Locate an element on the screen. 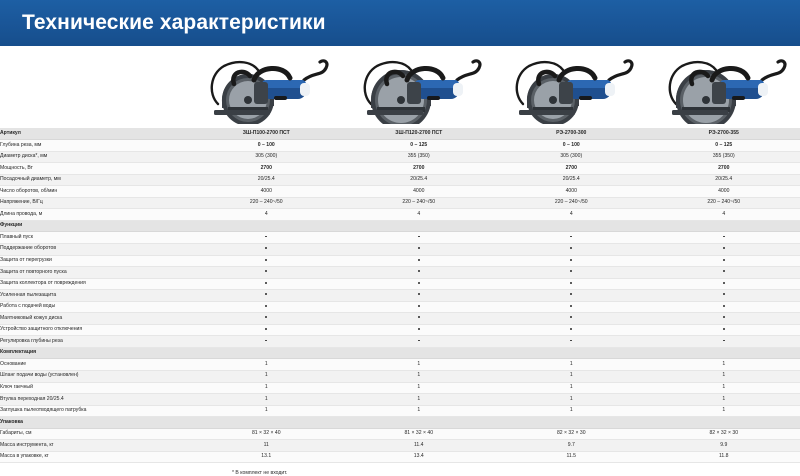  cell-r18-c1 is located at coordinates (266, 342).